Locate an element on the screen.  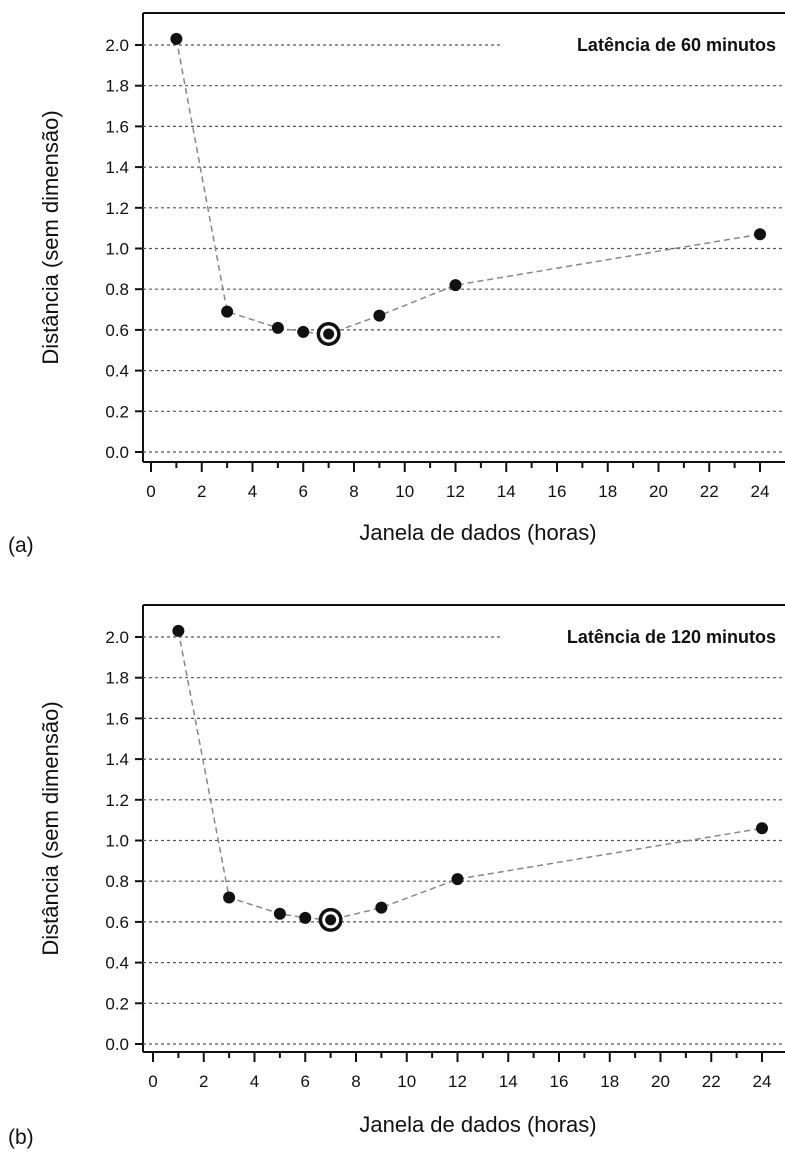
panel-label: (a) is located at coordinates (21, 545).